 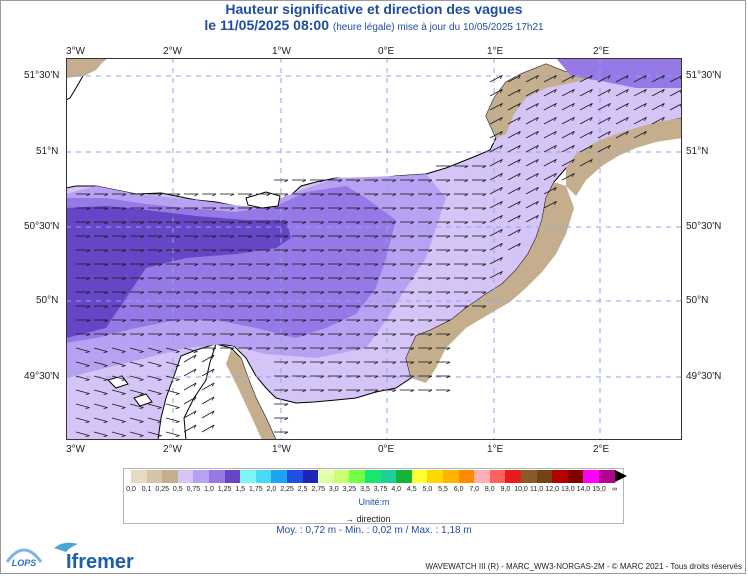 I want to click on unit-label: Unité:m, so click(x=374, y=502).